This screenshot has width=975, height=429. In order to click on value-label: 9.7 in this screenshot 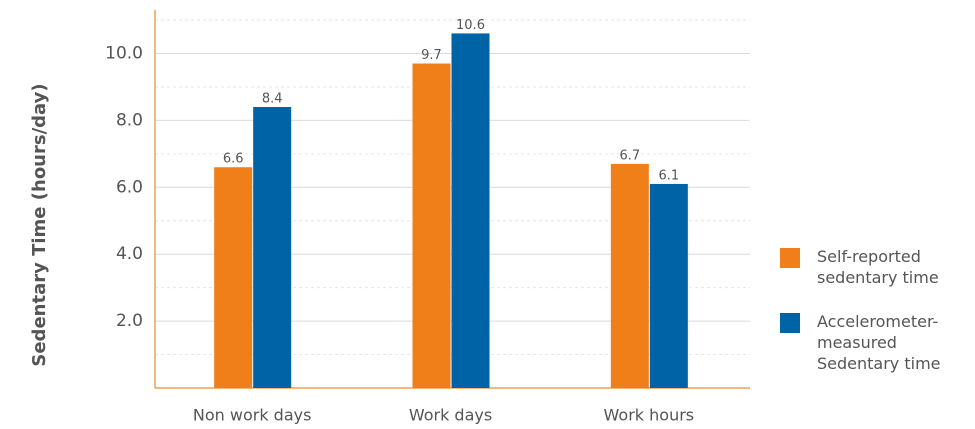, I will do `click(431, 55)`.